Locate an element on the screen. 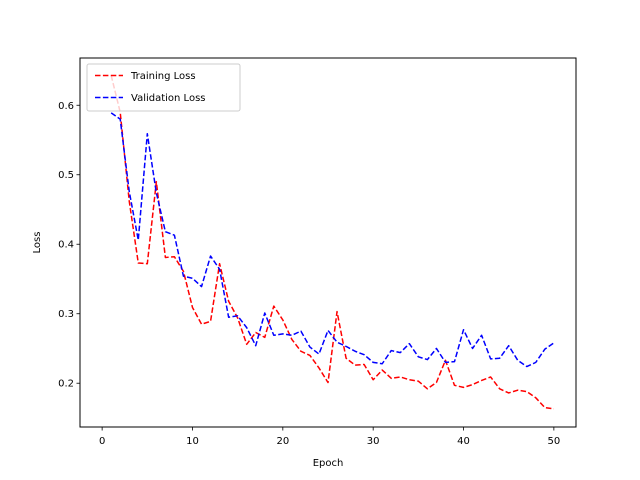 This screenshot has width=640, height=480. y-axis: 0.2 0.3 0.4 0.5 0.6 is located at coordinates (69, 245).